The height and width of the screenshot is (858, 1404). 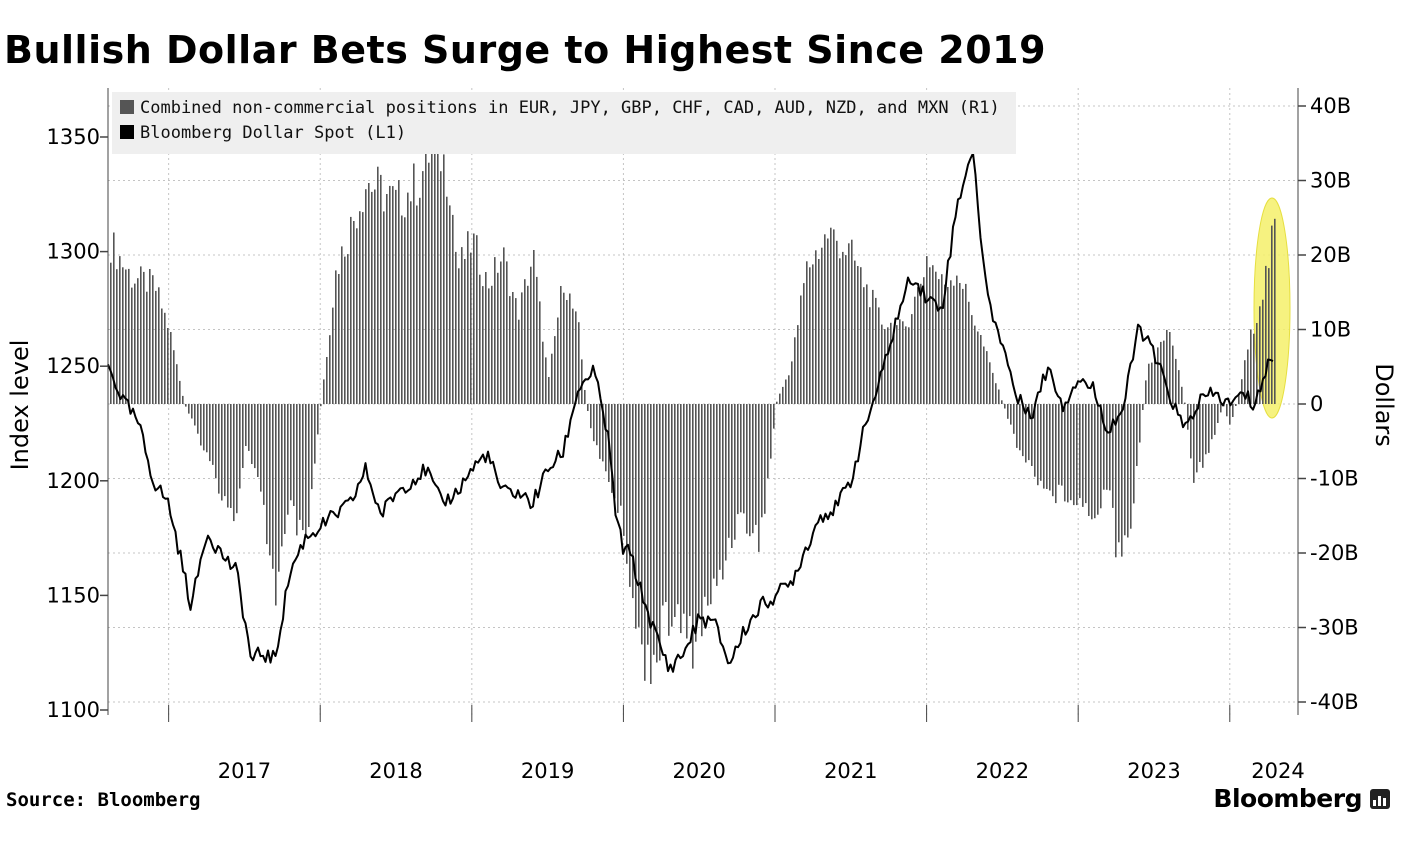 What do you see at coordinates (244, 769) in the screenshot?
I see `x-tick-label: 2017` at bounding box center [244, 769].